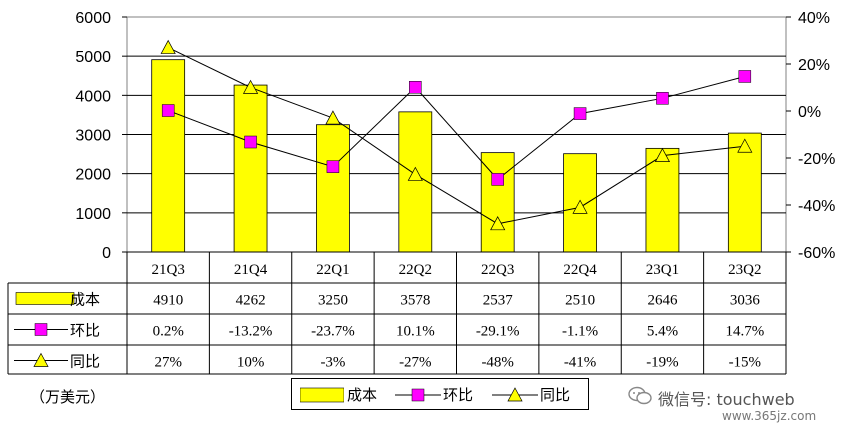  I want to click on table-value: 4910, so click(168, 301).